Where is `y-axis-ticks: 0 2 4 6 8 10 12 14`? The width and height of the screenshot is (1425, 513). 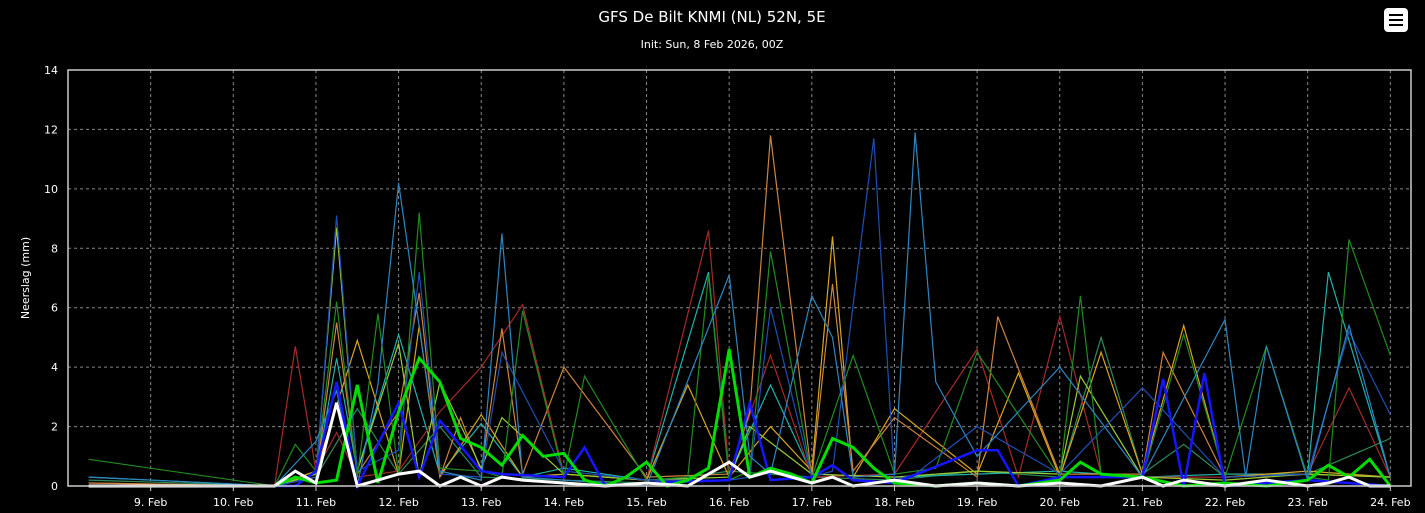 y-axis-ticks: 0 2 4 6 8 10 12 14 is located at coordinates (51, 278).